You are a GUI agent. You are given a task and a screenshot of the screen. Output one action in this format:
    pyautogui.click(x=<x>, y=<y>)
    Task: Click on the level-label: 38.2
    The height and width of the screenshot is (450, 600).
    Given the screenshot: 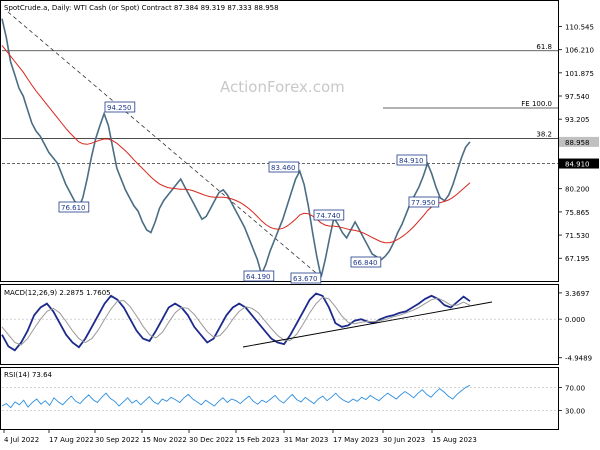 What is the action you would take?
    pyautogui.click(x=544, y=134)
    